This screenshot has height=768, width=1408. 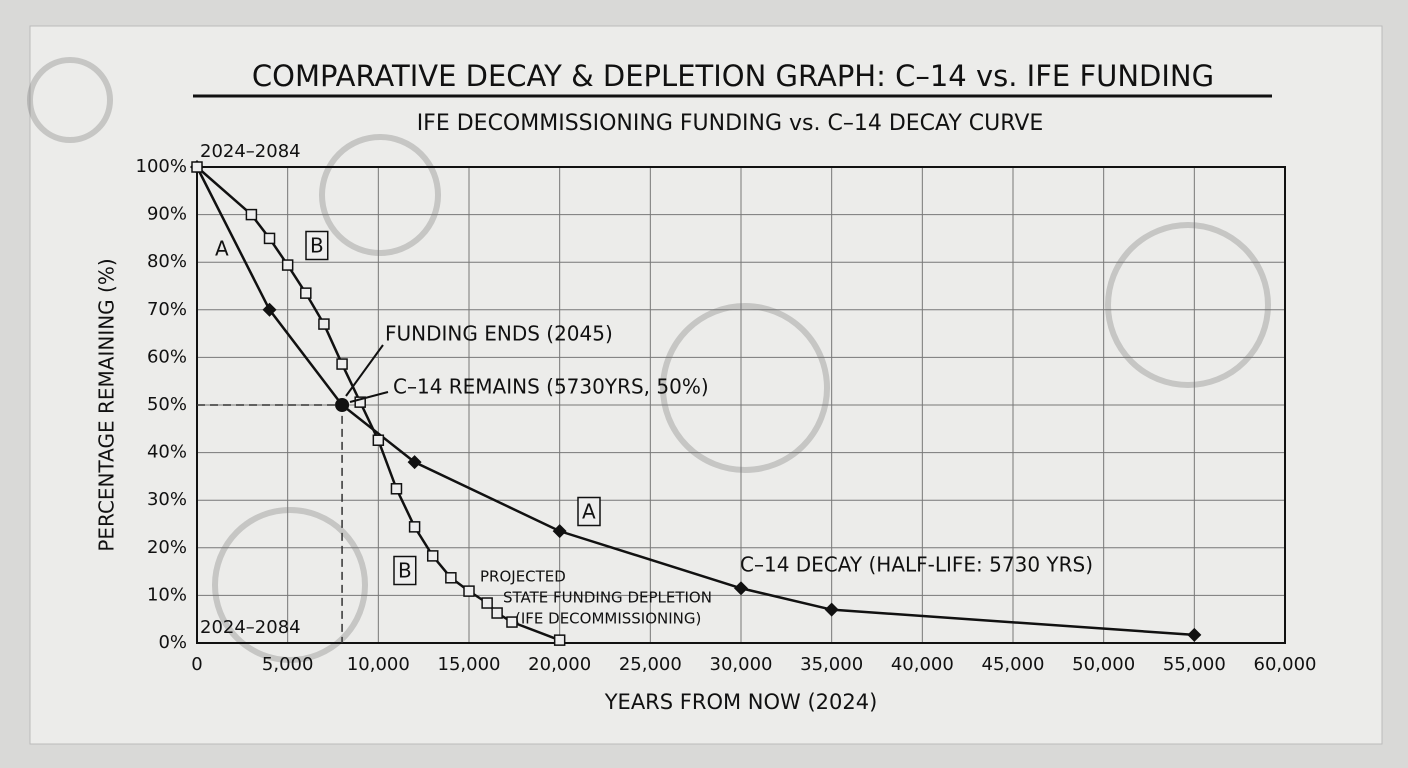 What do you see at coordinates (523, 577) in the screenshot?
I see `annotation: PROJECTED` at bounding box center [523, 577].